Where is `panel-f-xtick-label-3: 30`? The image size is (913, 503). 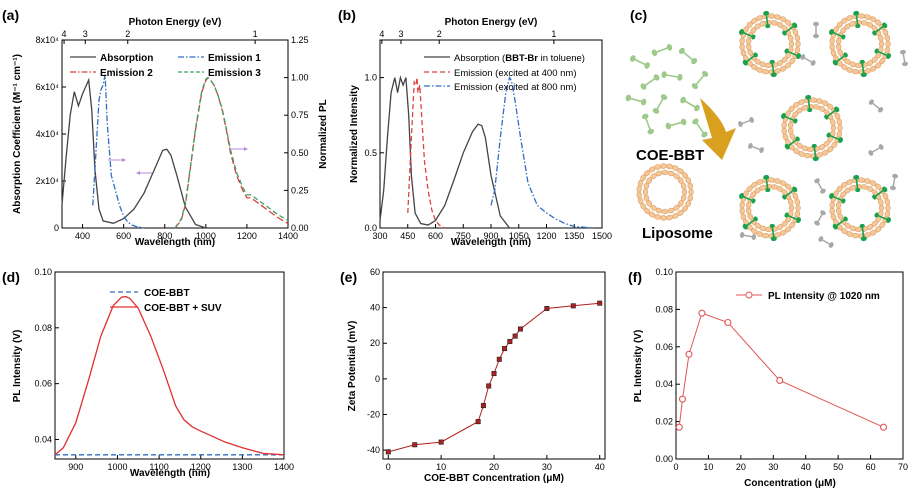
panel-f-xtick-label-3: 30 is located at coordinates (773, 467).